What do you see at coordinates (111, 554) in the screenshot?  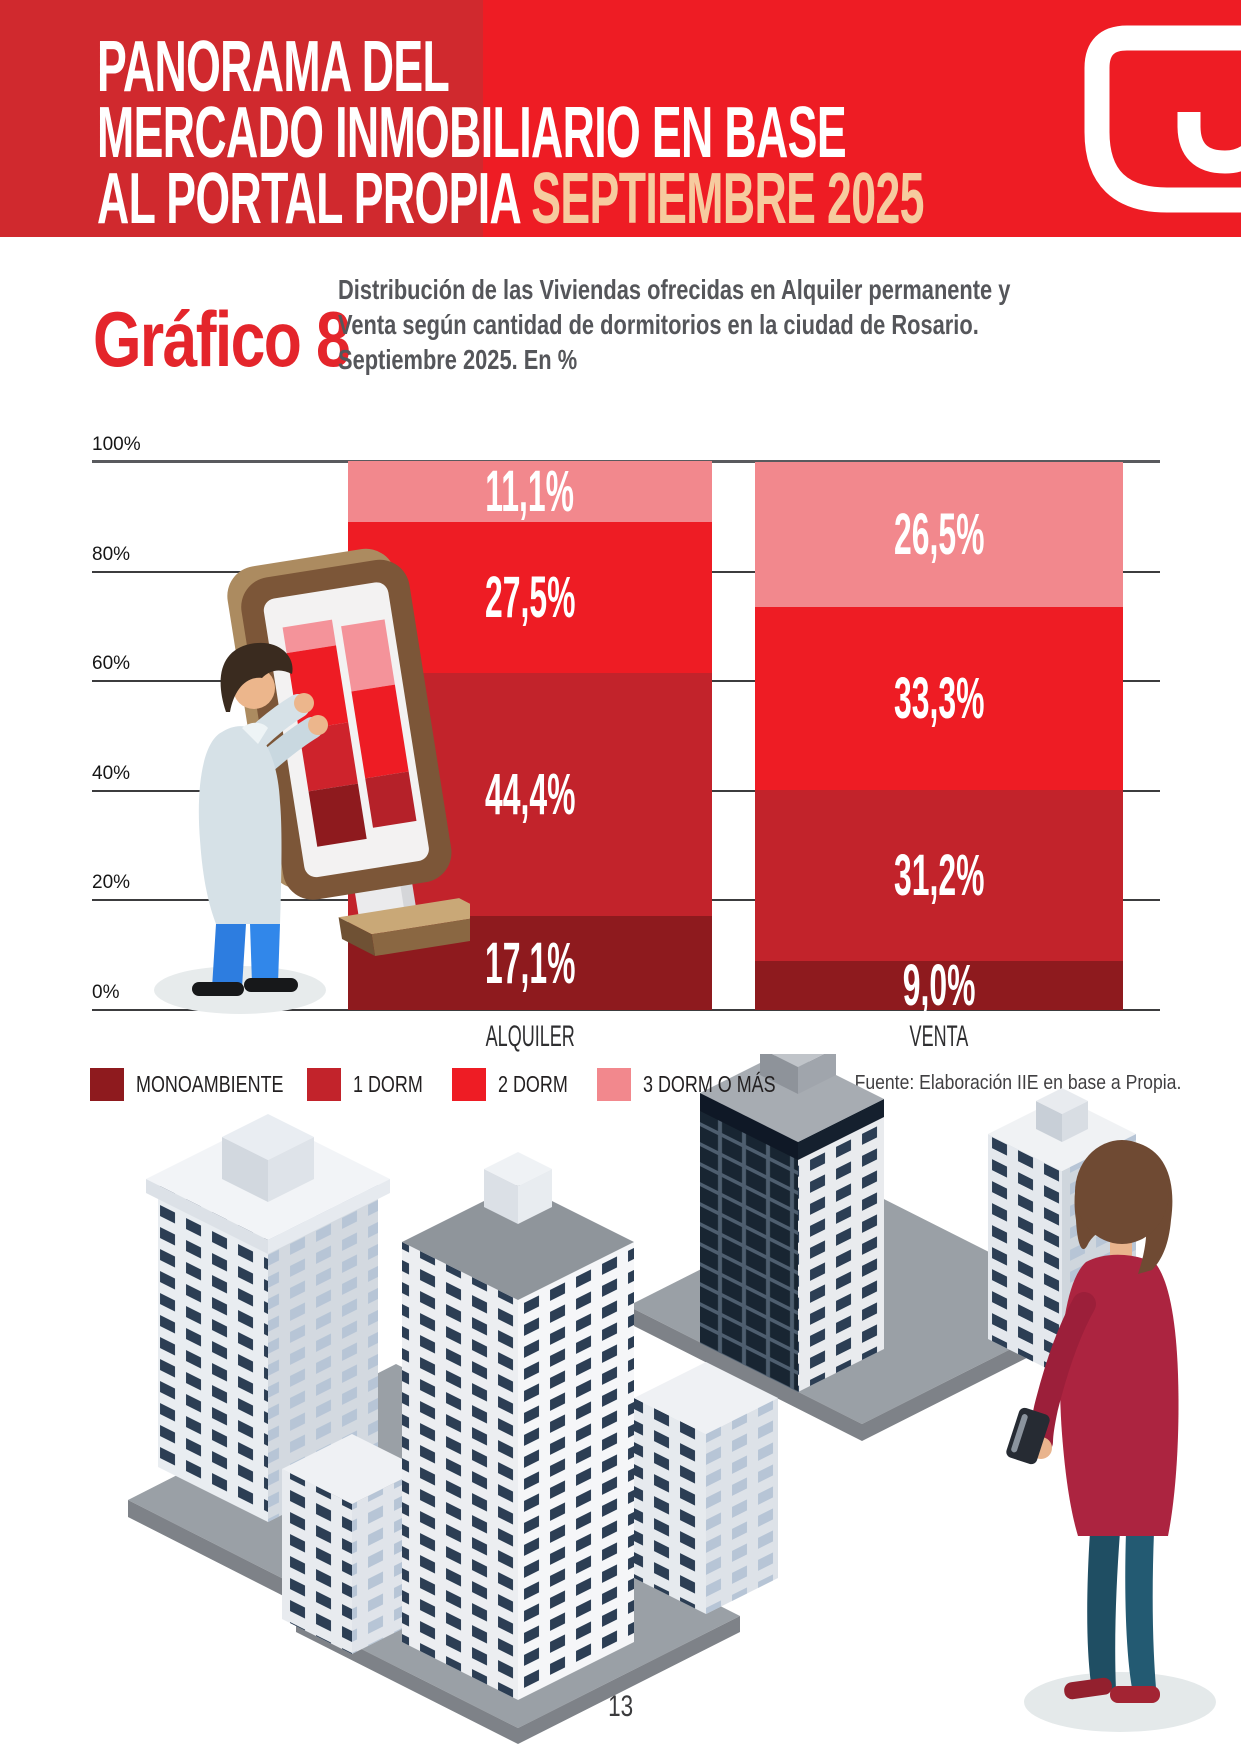 I see `y-axis-tick: 80%` at bounding box center [111, 554].